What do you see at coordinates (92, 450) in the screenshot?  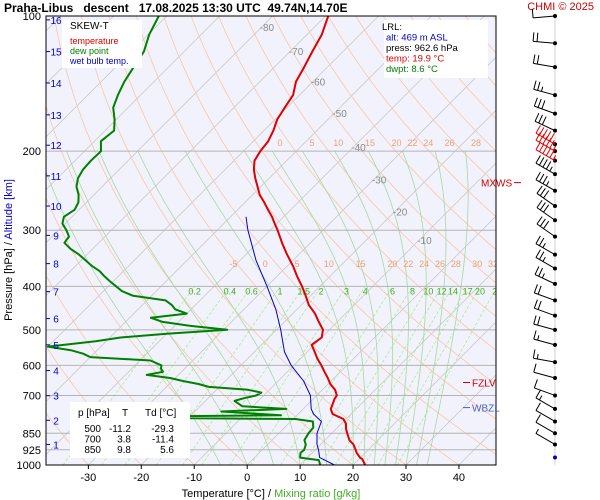 I see `table-cell: 850` at bounding box center [92, 450].